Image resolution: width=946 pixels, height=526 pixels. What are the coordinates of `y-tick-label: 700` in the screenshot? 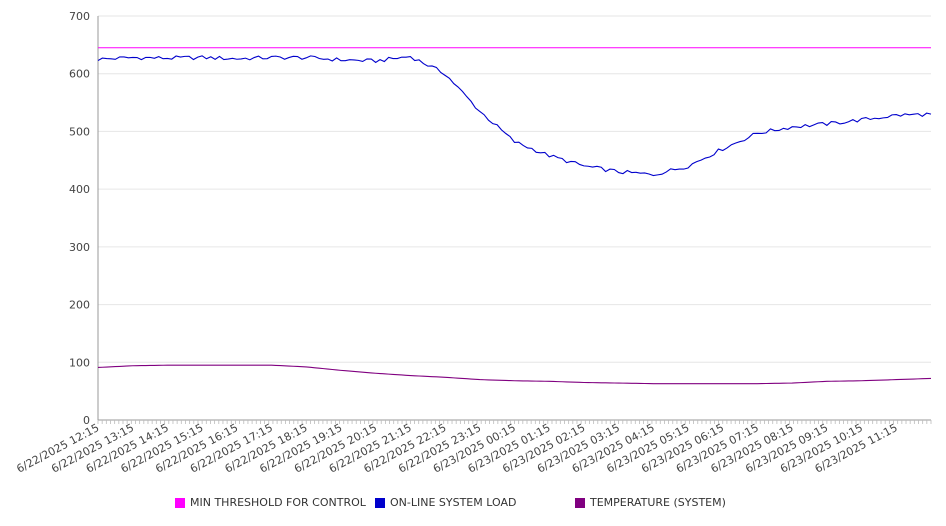 It's located at (79, 16).